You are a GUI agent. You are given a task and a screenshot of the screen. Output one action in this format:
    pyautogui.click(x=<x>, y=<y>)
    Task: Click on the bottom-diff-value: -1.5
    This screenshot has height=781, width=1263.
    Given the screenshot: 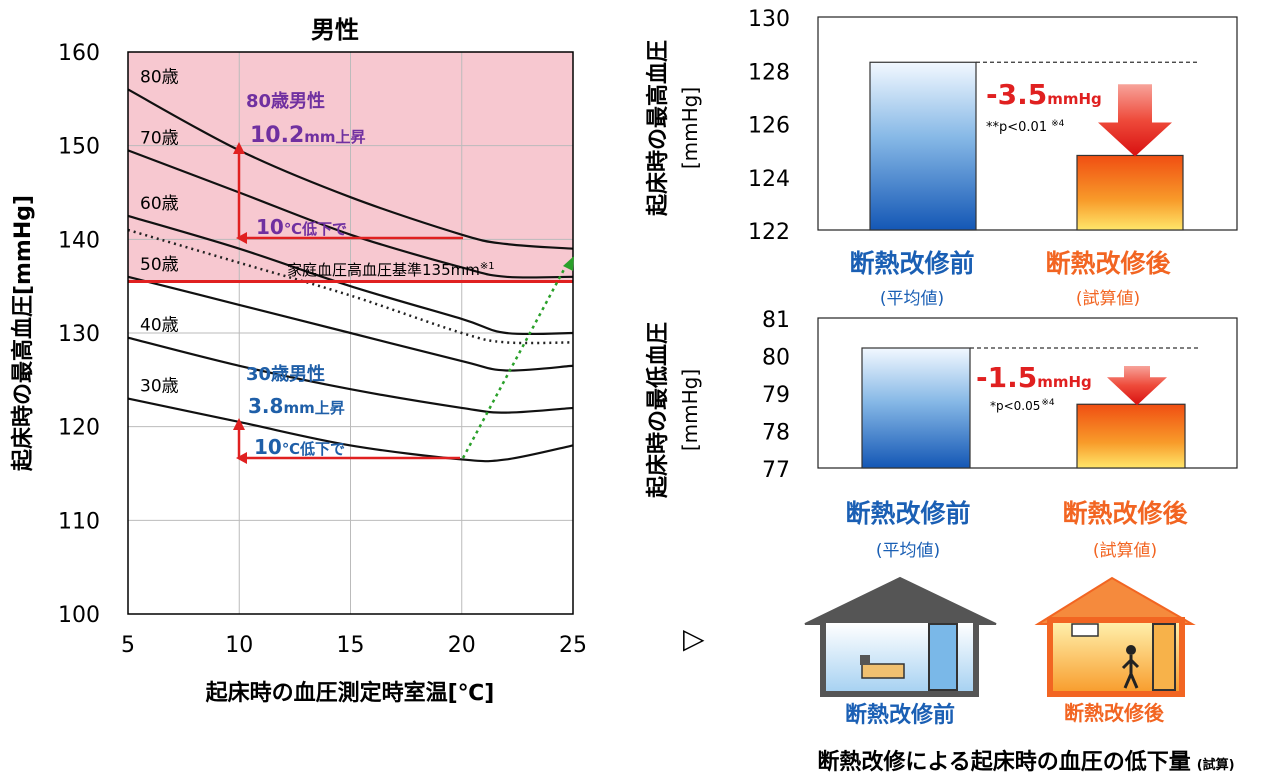 What is the action you would take?
    pyautogui.click(x=1006, y=377)
    